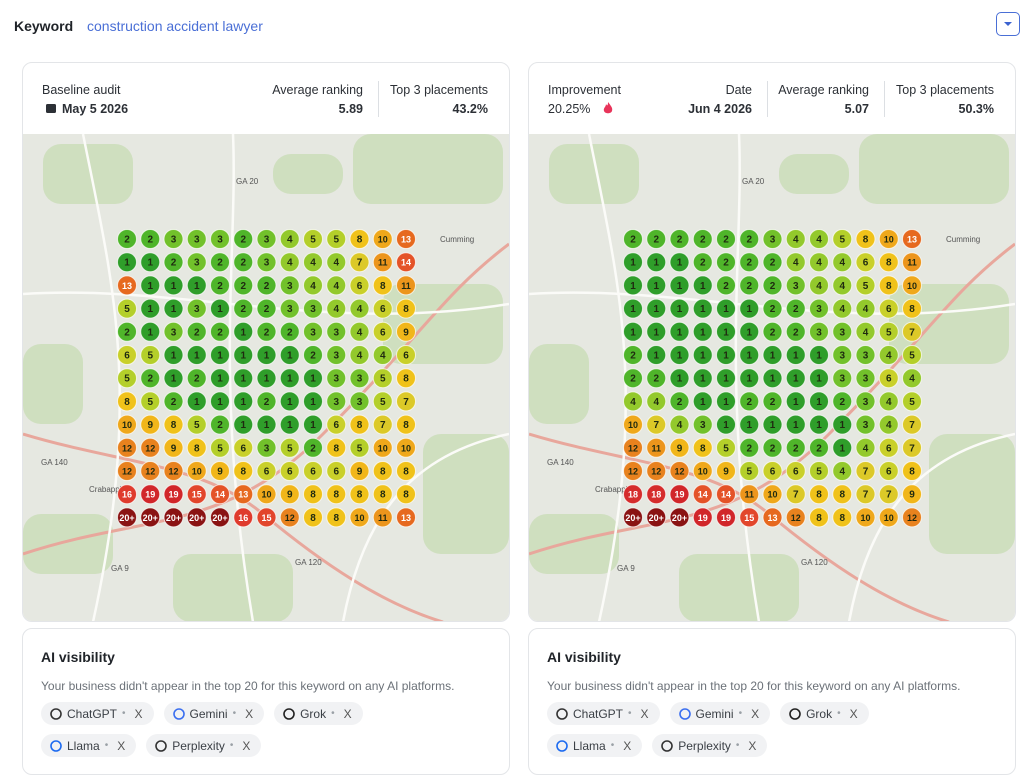 This screenshot has width=1024, height=778. Describe the element at coordinates (703, 495) in the screenshot. I see `rank-value: 14` at that location.